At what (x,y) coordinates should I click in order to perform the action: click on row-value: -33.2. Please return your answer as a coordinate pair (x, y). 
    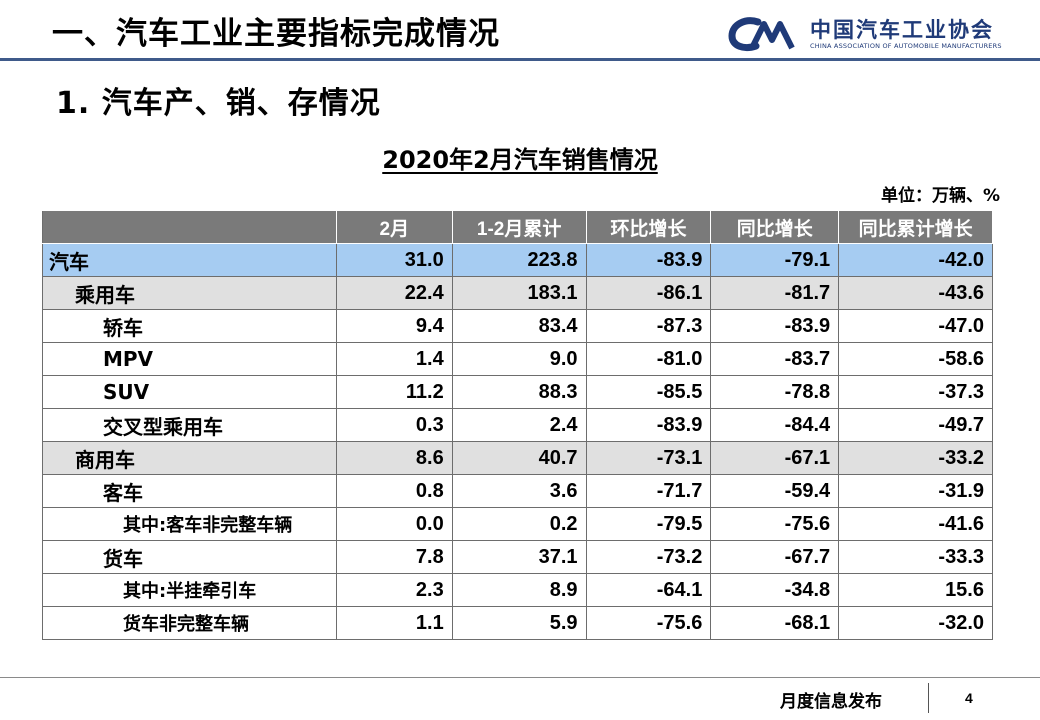
    Looking at the image, I should click on (915, 458).